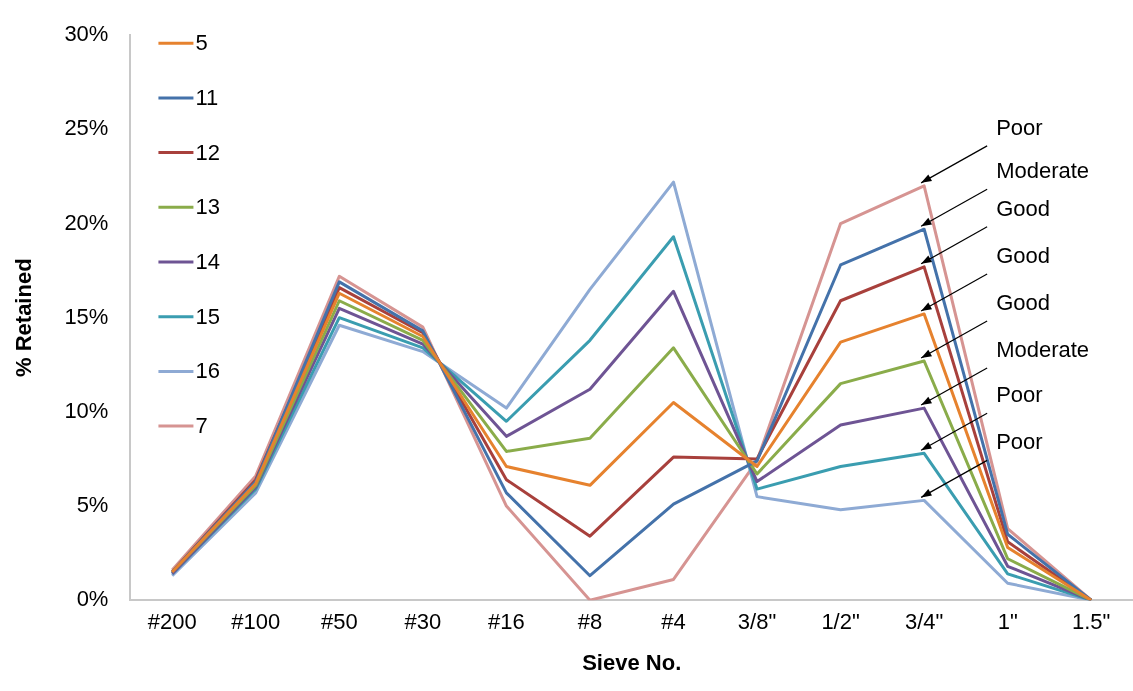  Describe the element at coordinates (207, 262) in the screenshot. I see `legend-label: 14` at that location.